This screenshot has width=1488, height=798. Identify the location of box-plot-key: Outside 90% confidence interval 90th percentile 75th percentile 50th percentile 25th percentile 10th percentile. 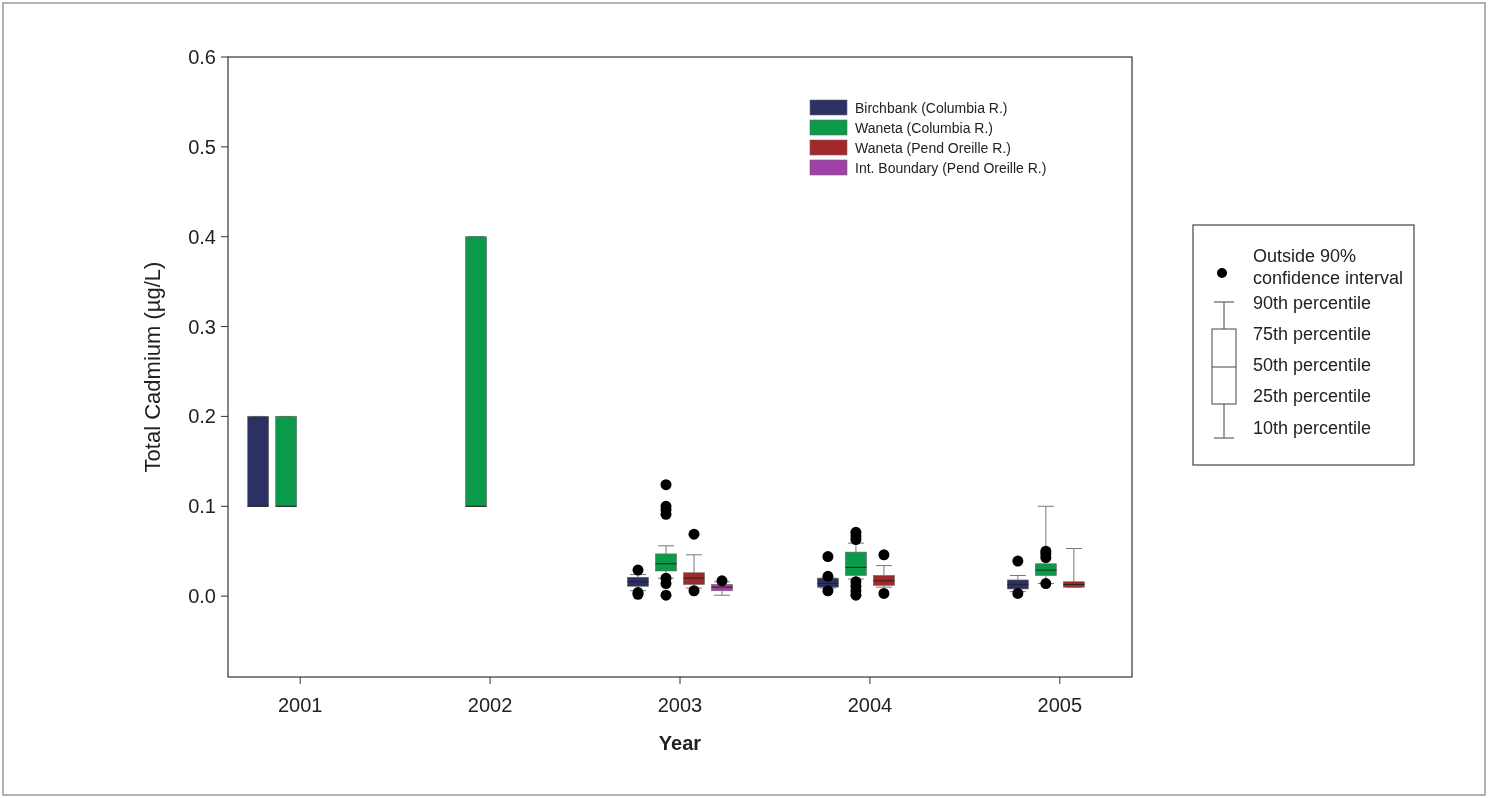
(1303, 345).